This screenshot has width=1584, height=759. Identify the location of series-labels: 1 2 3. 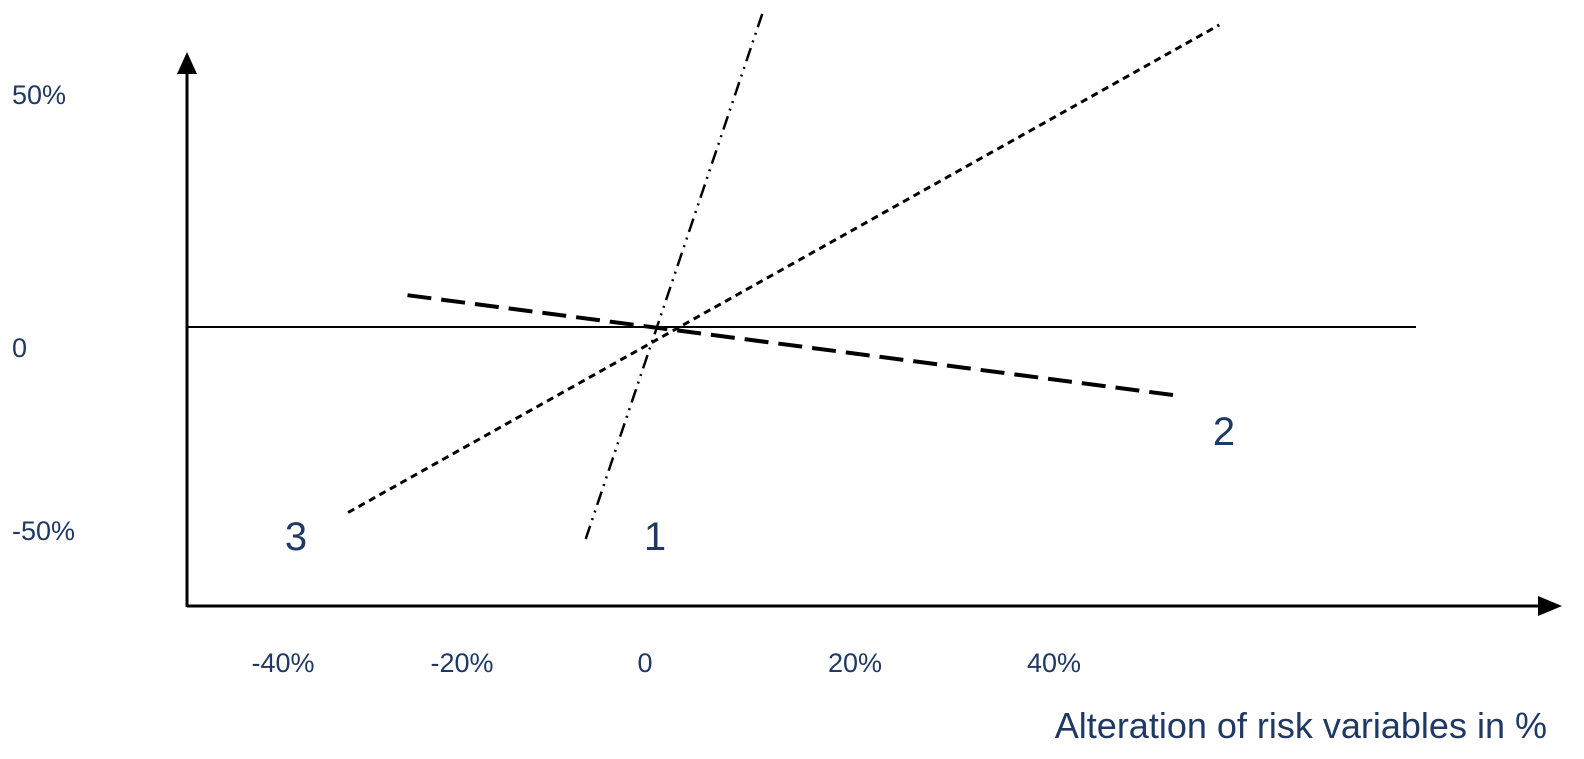
(760, 484).